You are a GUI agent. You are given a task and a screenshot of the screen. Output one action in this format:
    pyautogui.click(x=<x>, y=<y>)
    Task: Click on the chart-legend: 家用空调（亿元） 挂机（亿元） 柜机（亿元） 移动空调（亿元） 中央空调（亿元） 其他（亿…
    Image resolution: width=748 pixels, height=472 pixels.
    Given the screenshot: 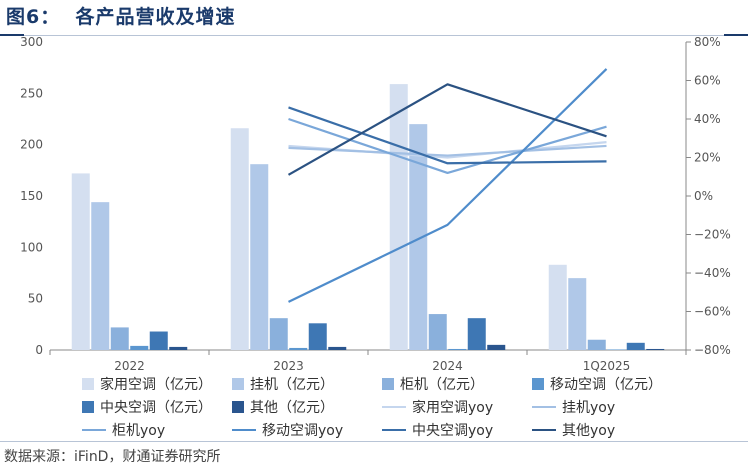 What is the action you would take?
    pyautogui.click(x=382, y=406)
    